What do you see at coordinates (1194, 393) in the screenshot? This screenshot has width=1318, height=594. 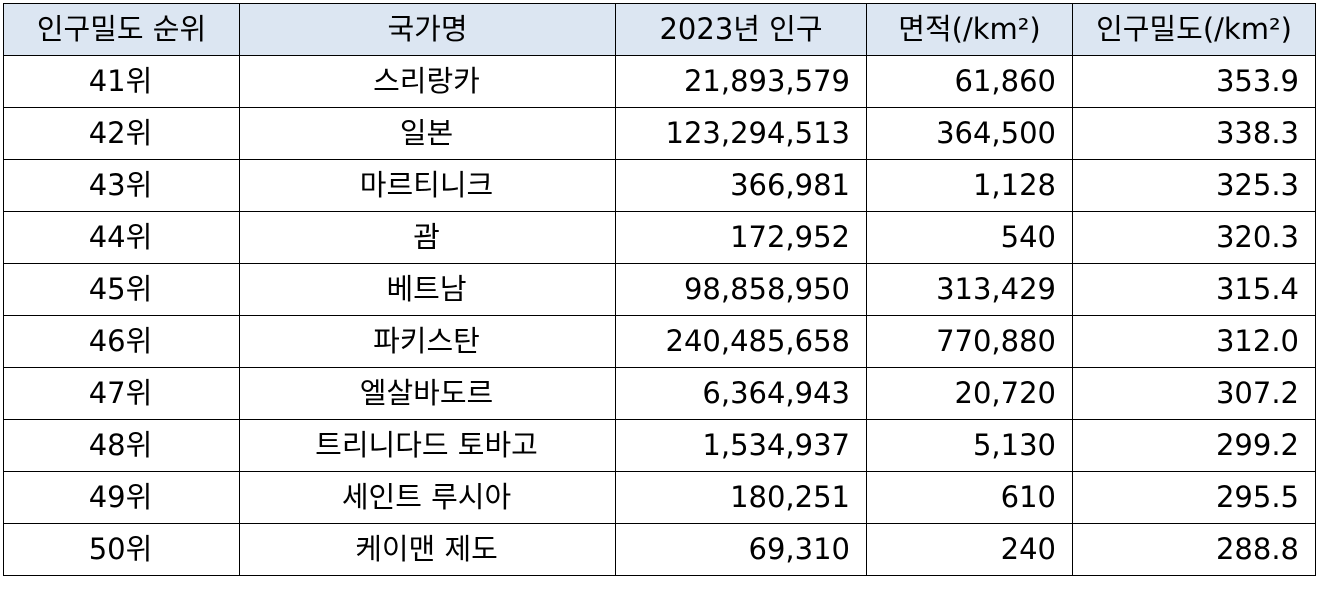 I see `cell-density: 307.2` at bounding box center [1194, 393].